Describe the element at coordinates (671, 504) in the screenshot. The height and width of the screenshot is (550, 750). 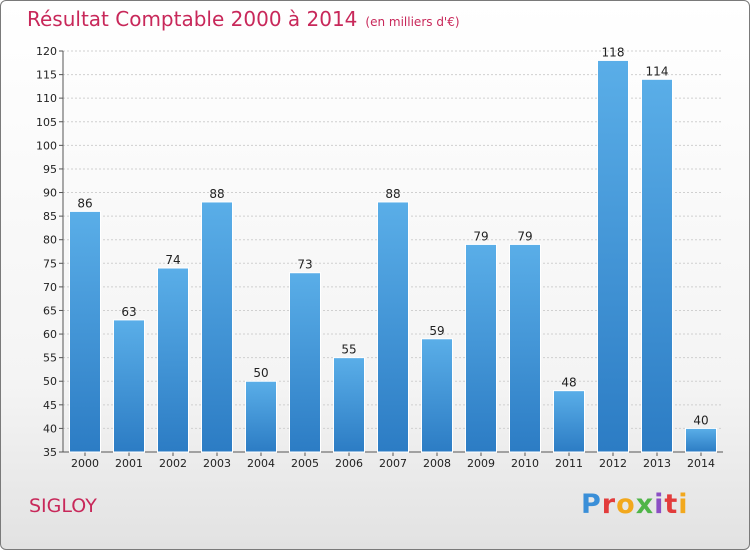
I see `logo-letter: t` at that location.